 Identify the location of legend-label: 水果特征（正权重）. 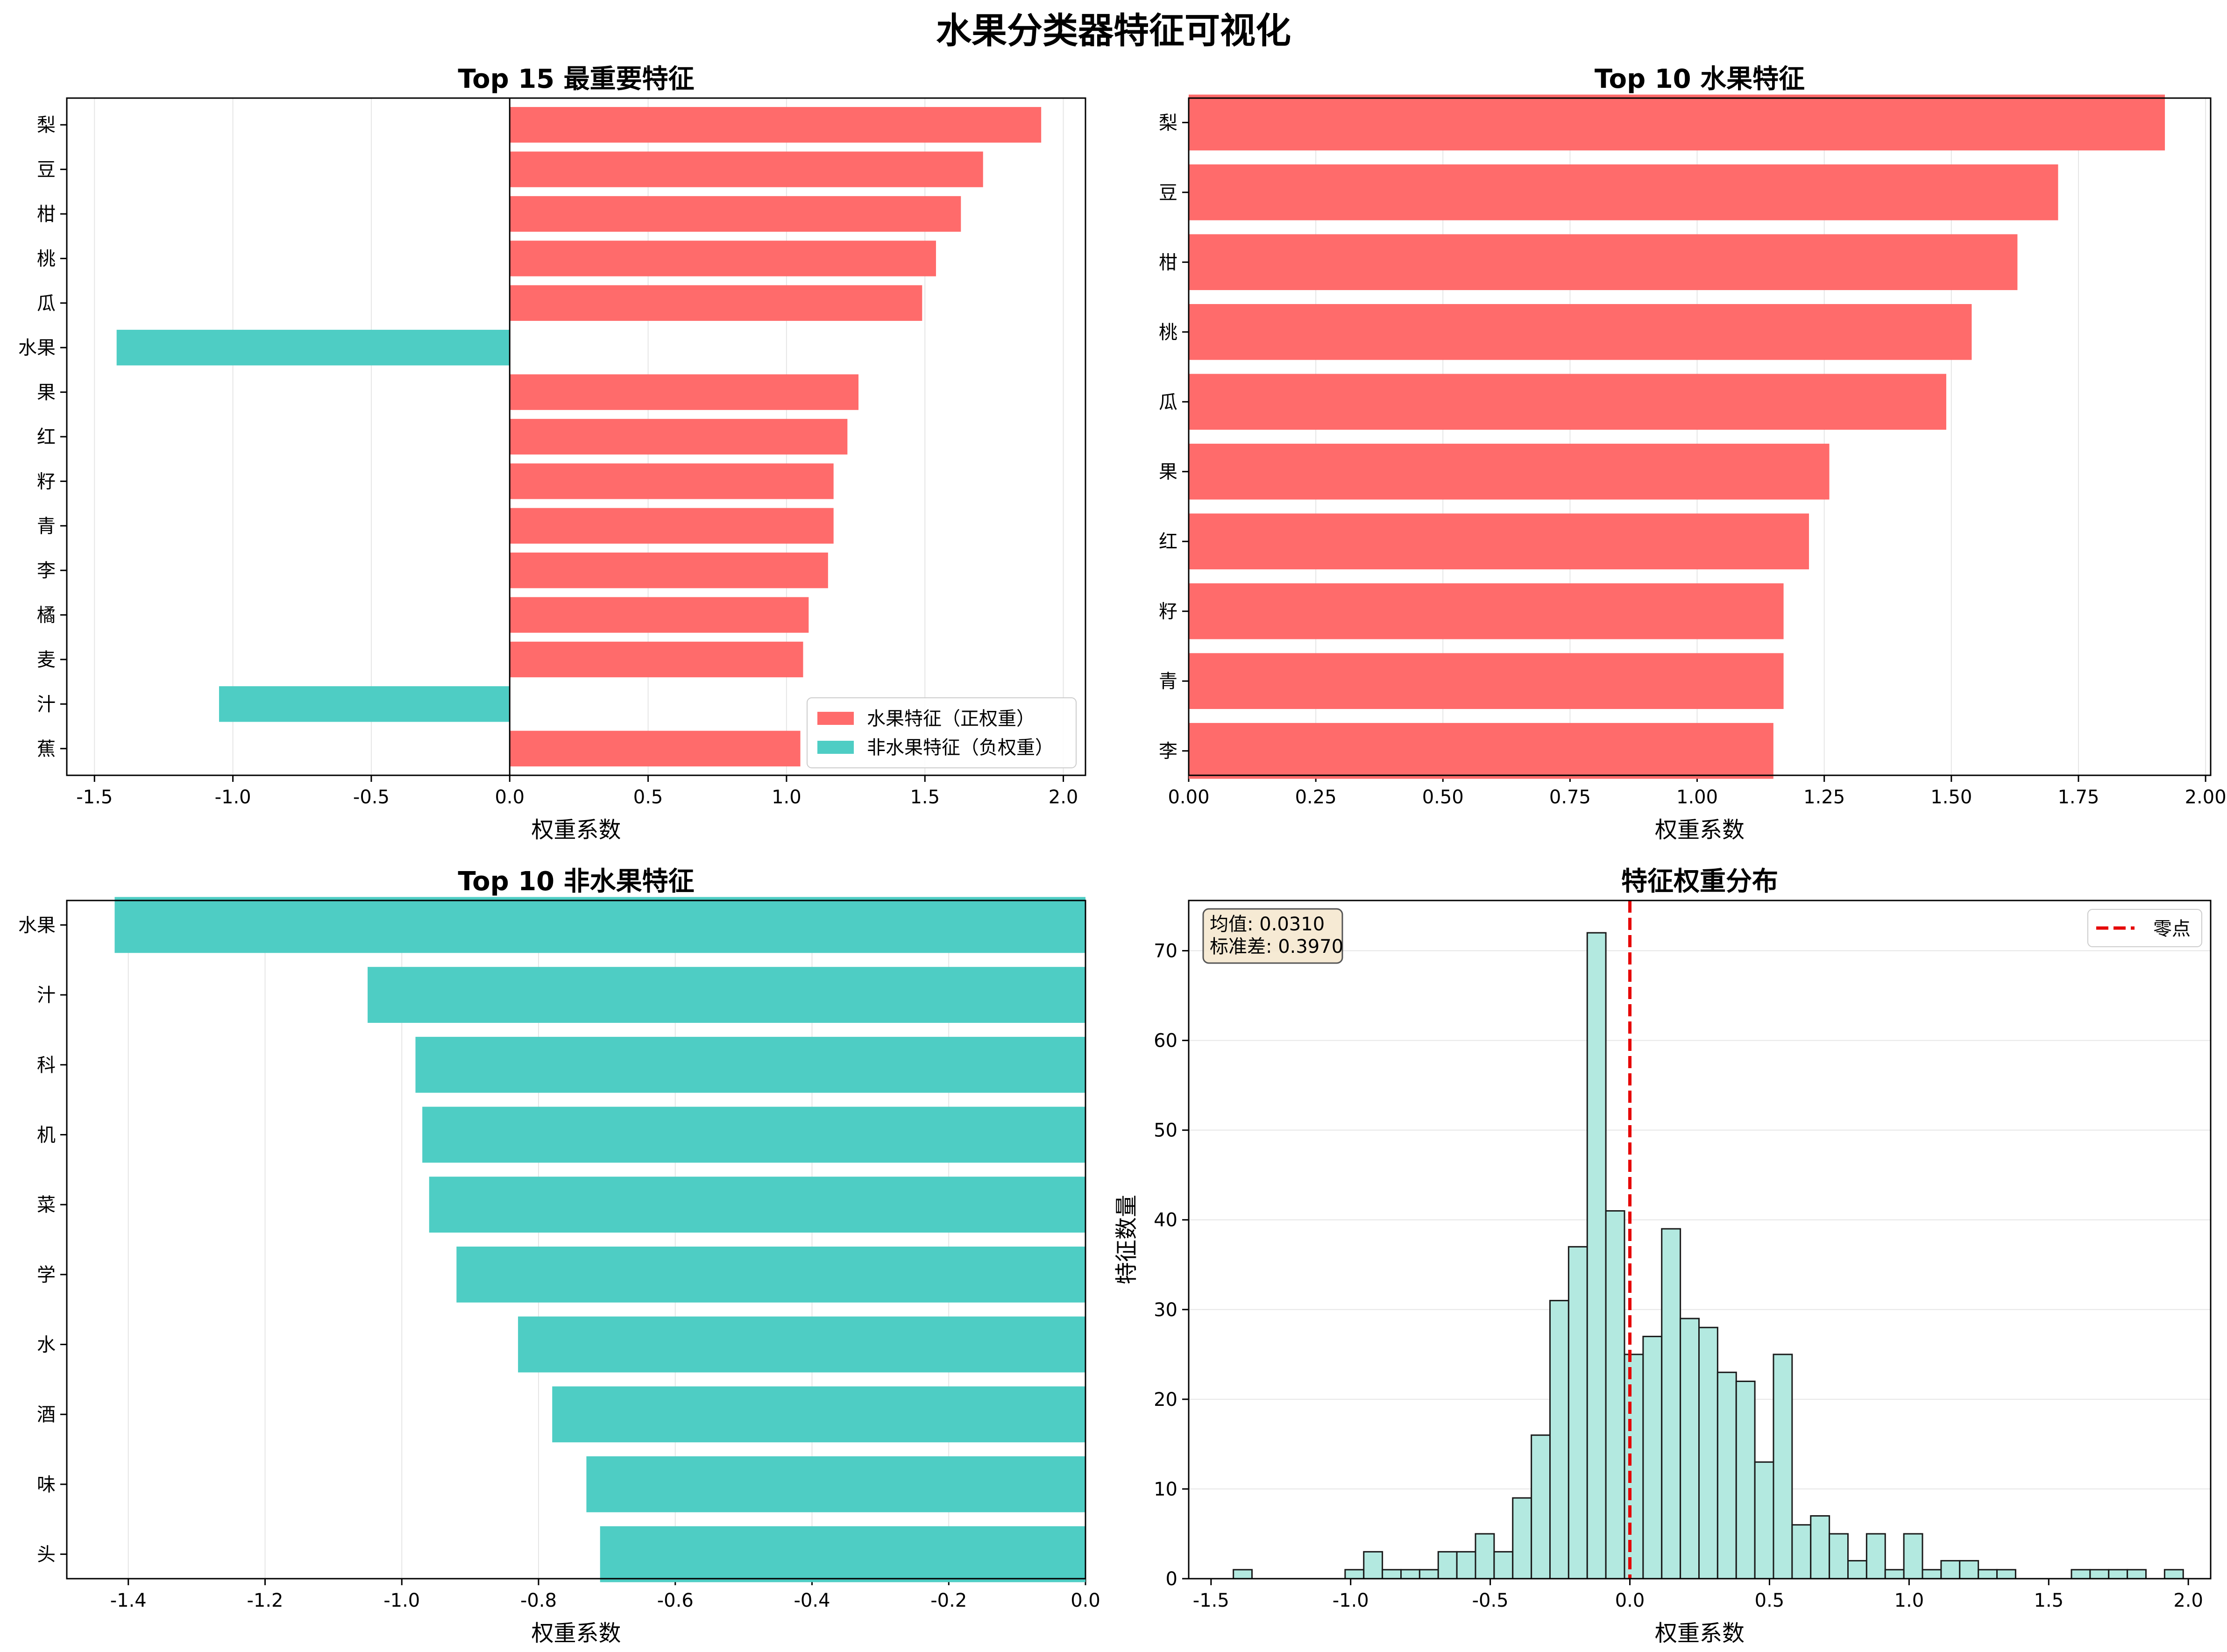
(951, 719).